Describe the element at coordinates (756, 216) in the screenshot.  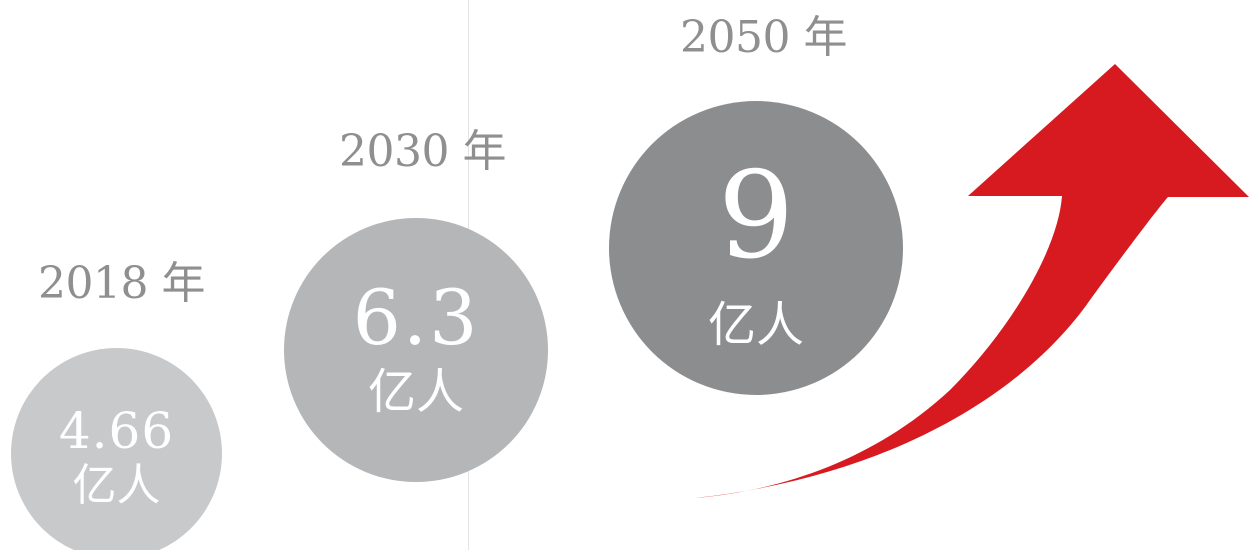
I see `value-number-2050: 9` at that location.